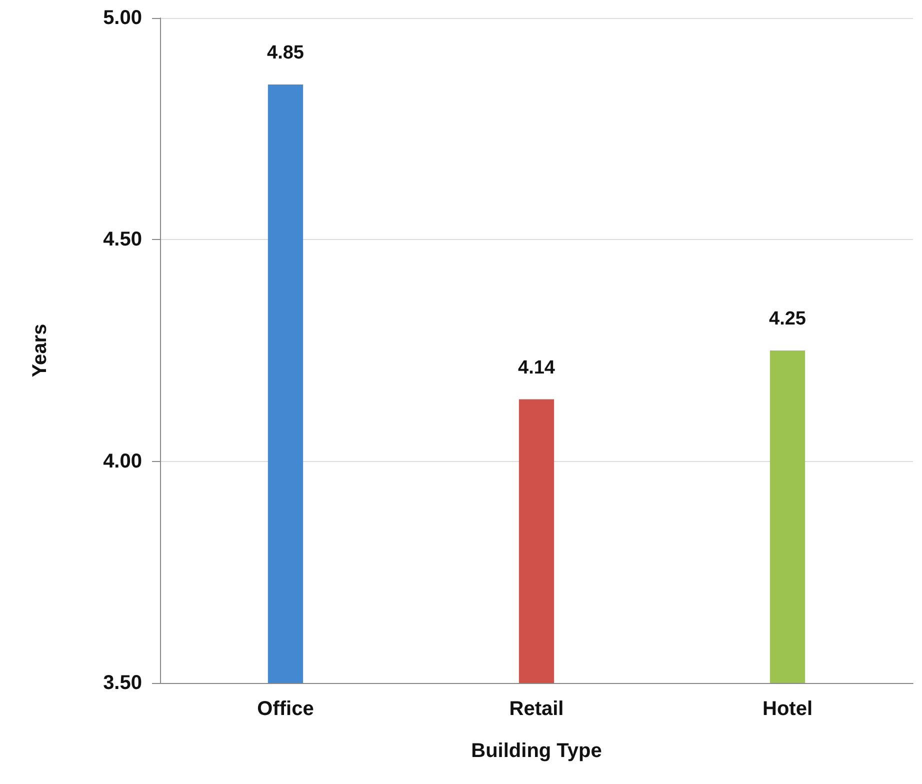  What do you see at coordinates (122, 18) in the screenshot?
I see `y-tick-label: 5.00` at bounding box center [122, 18].